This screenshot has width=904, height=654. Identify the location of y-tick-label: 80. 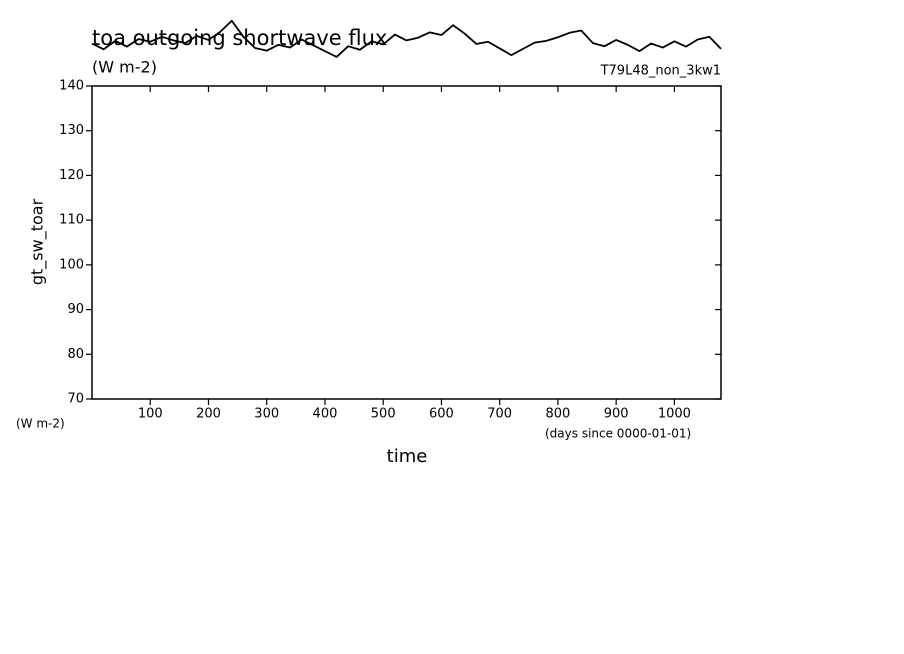
(75, 354).